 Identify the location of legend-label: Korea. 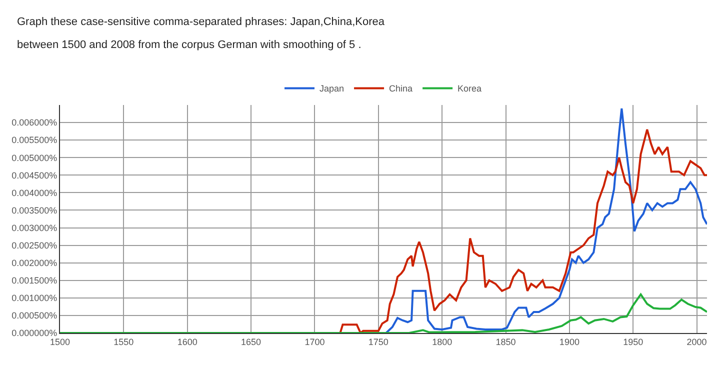
(470, 89).